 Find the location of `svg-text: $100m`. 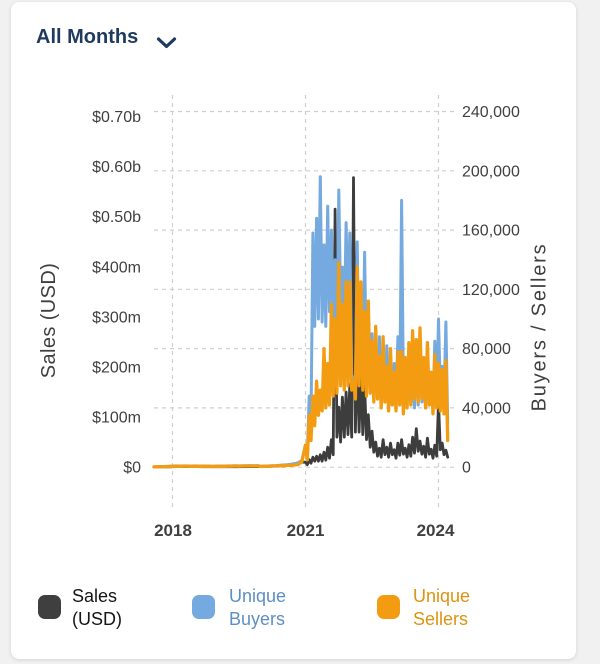

svg-text: $100m is located at coordinates (116, 418).